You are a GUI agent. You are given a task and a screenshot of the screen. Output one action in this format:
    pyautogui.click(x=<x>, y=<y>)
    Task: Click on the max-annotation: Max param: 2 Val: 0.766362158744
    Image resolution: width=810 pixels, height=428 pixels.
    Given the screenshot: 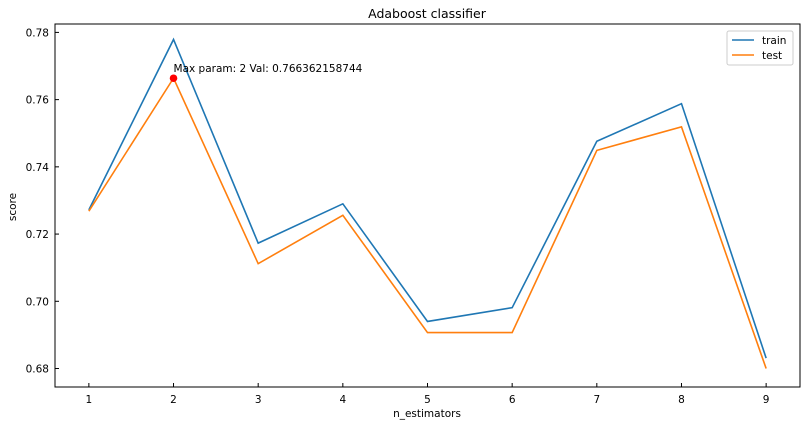 What is the action you would take?
    pyautogui.click(x=268, y=69)
    